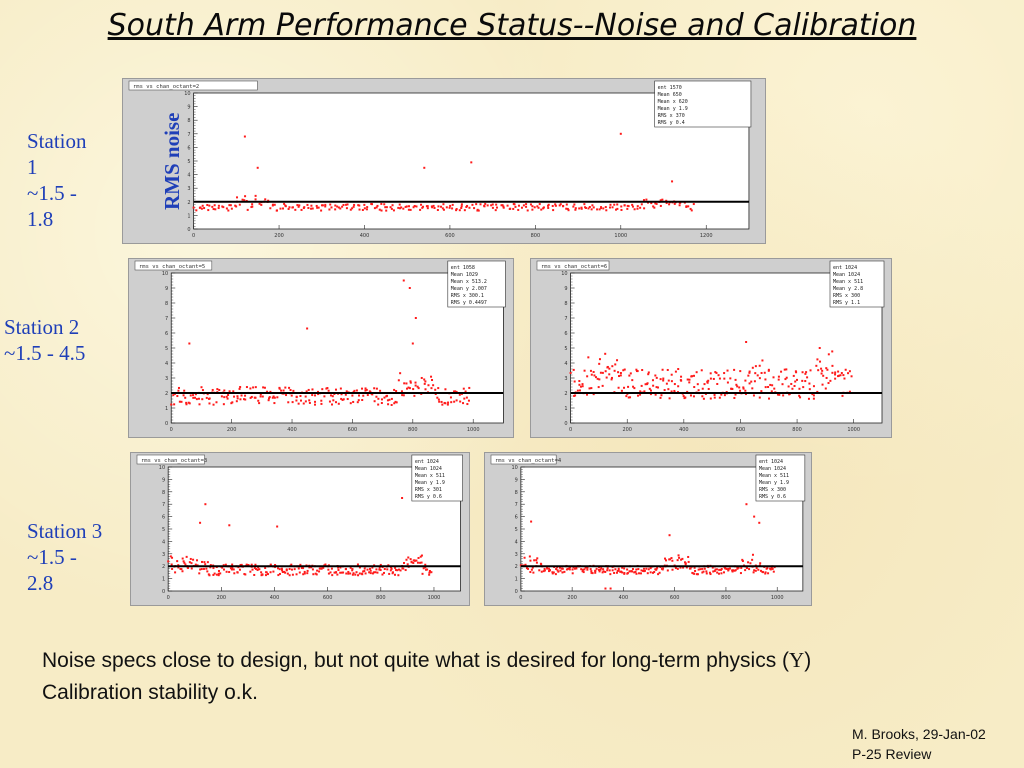  Describe the element at coordinates (188, 162) in the screenshot. I see `y-tick-label: 5` at that location.